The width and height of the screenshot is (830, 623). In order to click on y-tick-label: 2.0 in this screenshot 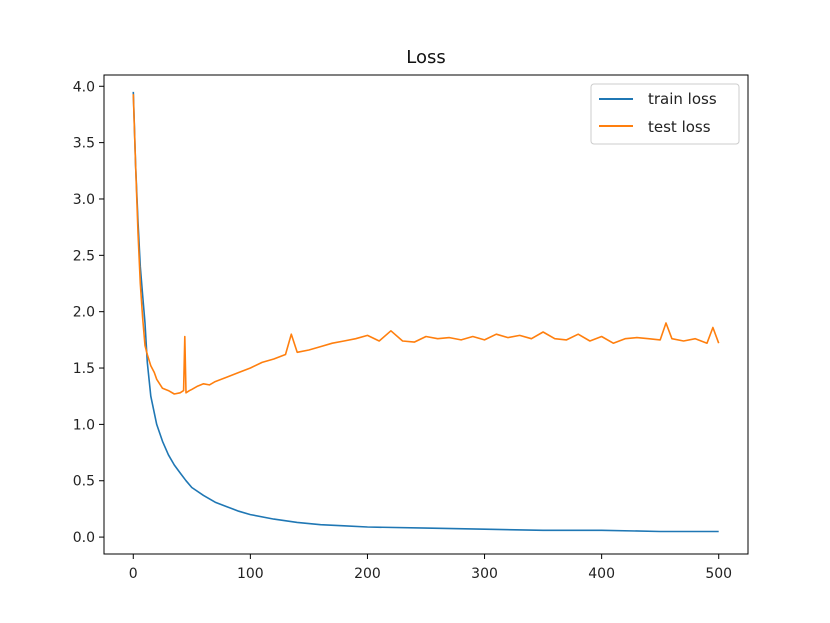, I will do `click(84, 313)`.